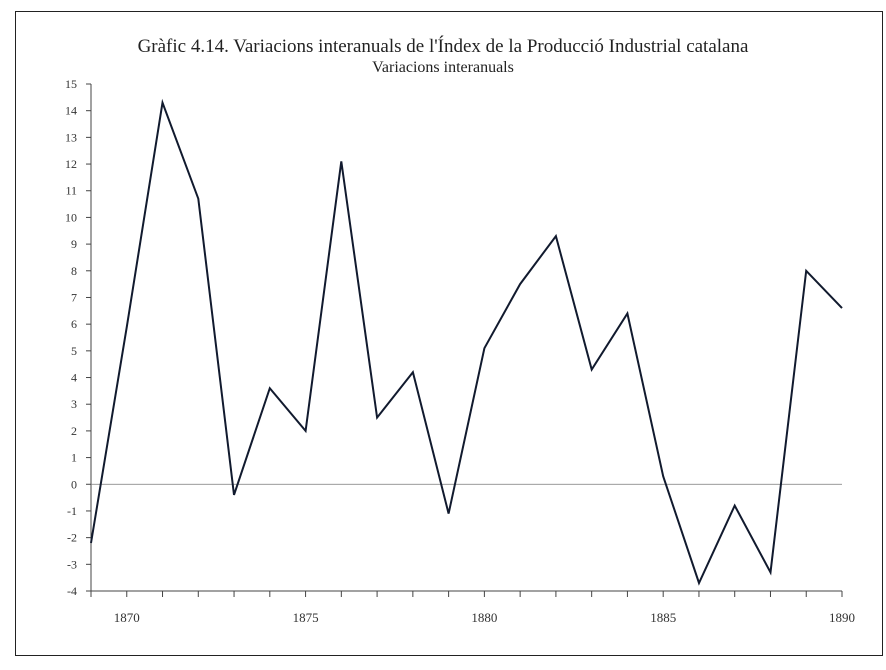 The height and width of the screenshot is (670, 886). I want to click on y-tick-label: -4, so click(72, 591).